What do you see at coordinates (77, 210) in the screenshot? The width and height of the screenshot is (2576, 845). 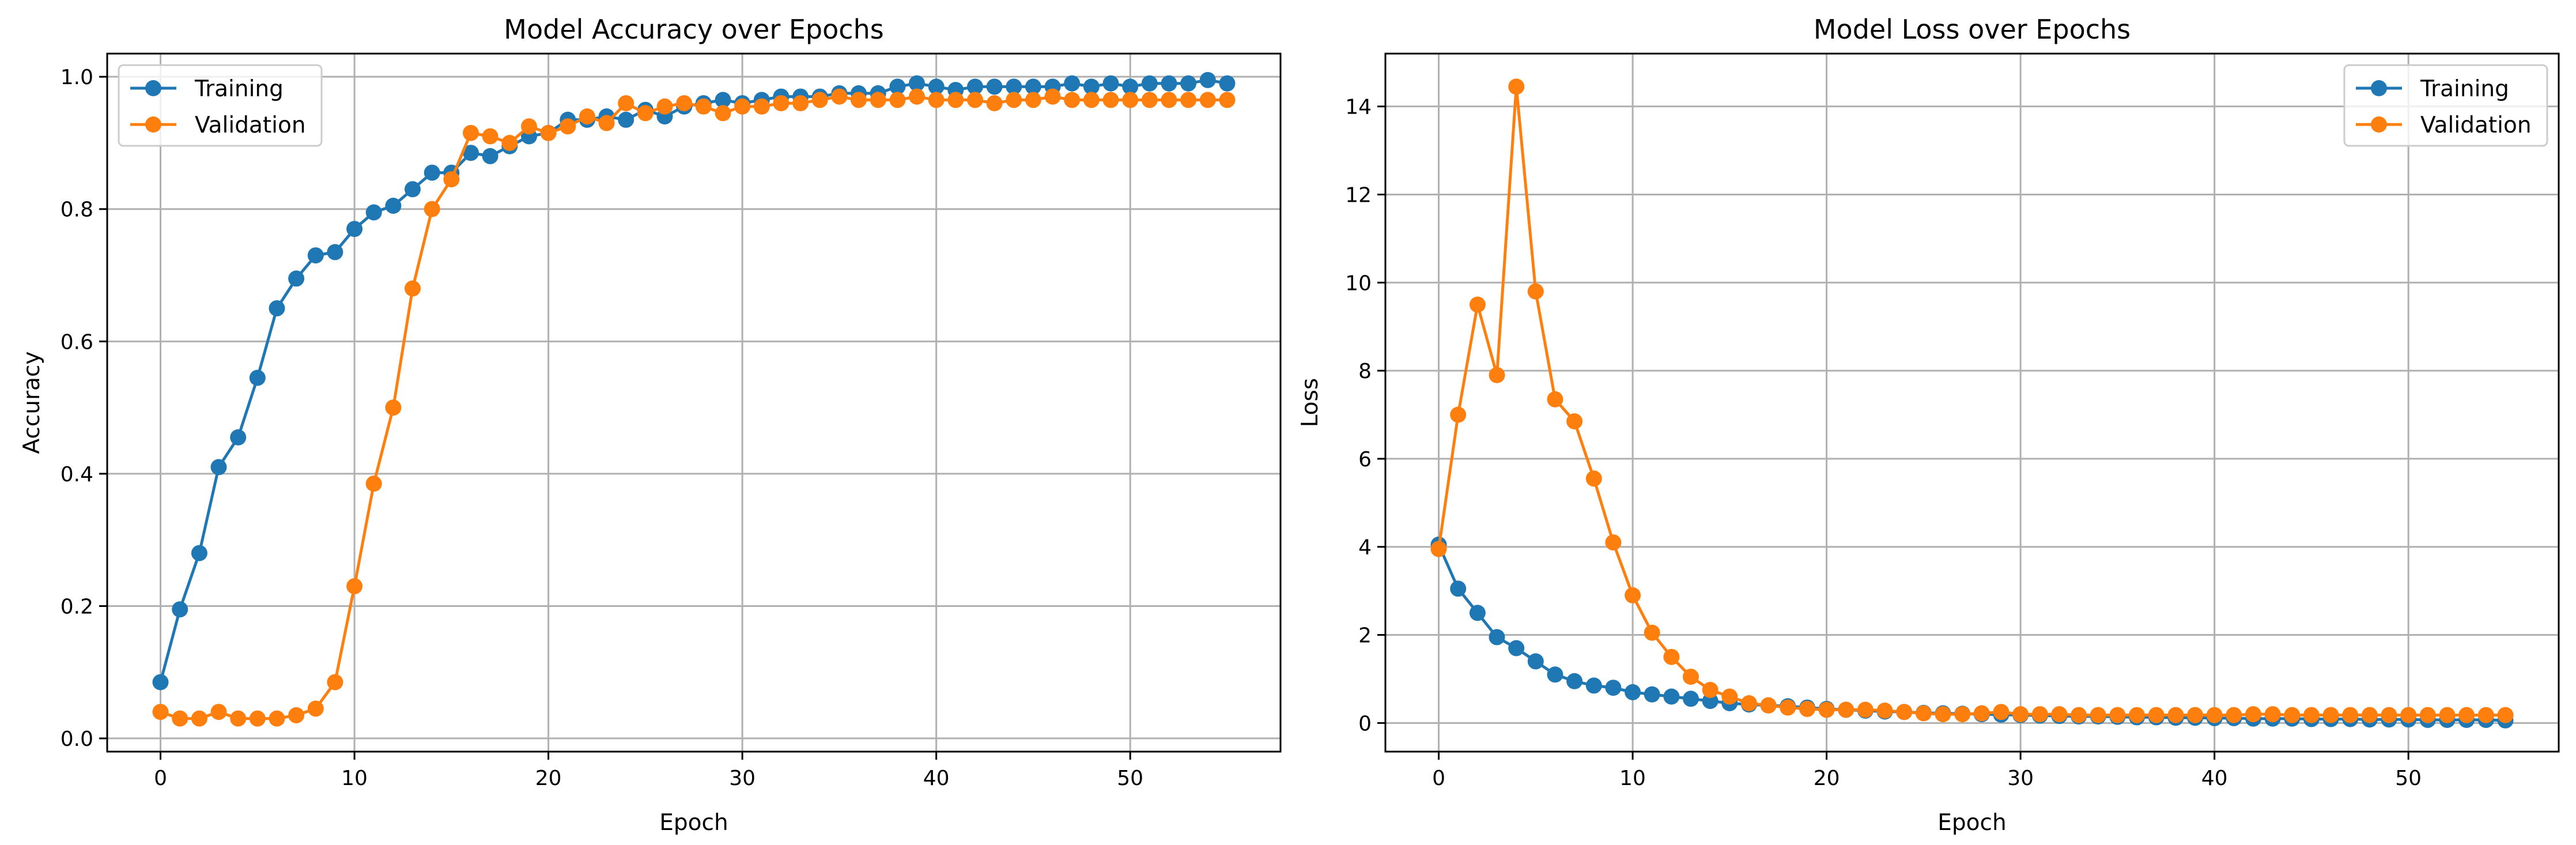 I see `y-tick-label: 0.8` at bounding box center [77, 210].